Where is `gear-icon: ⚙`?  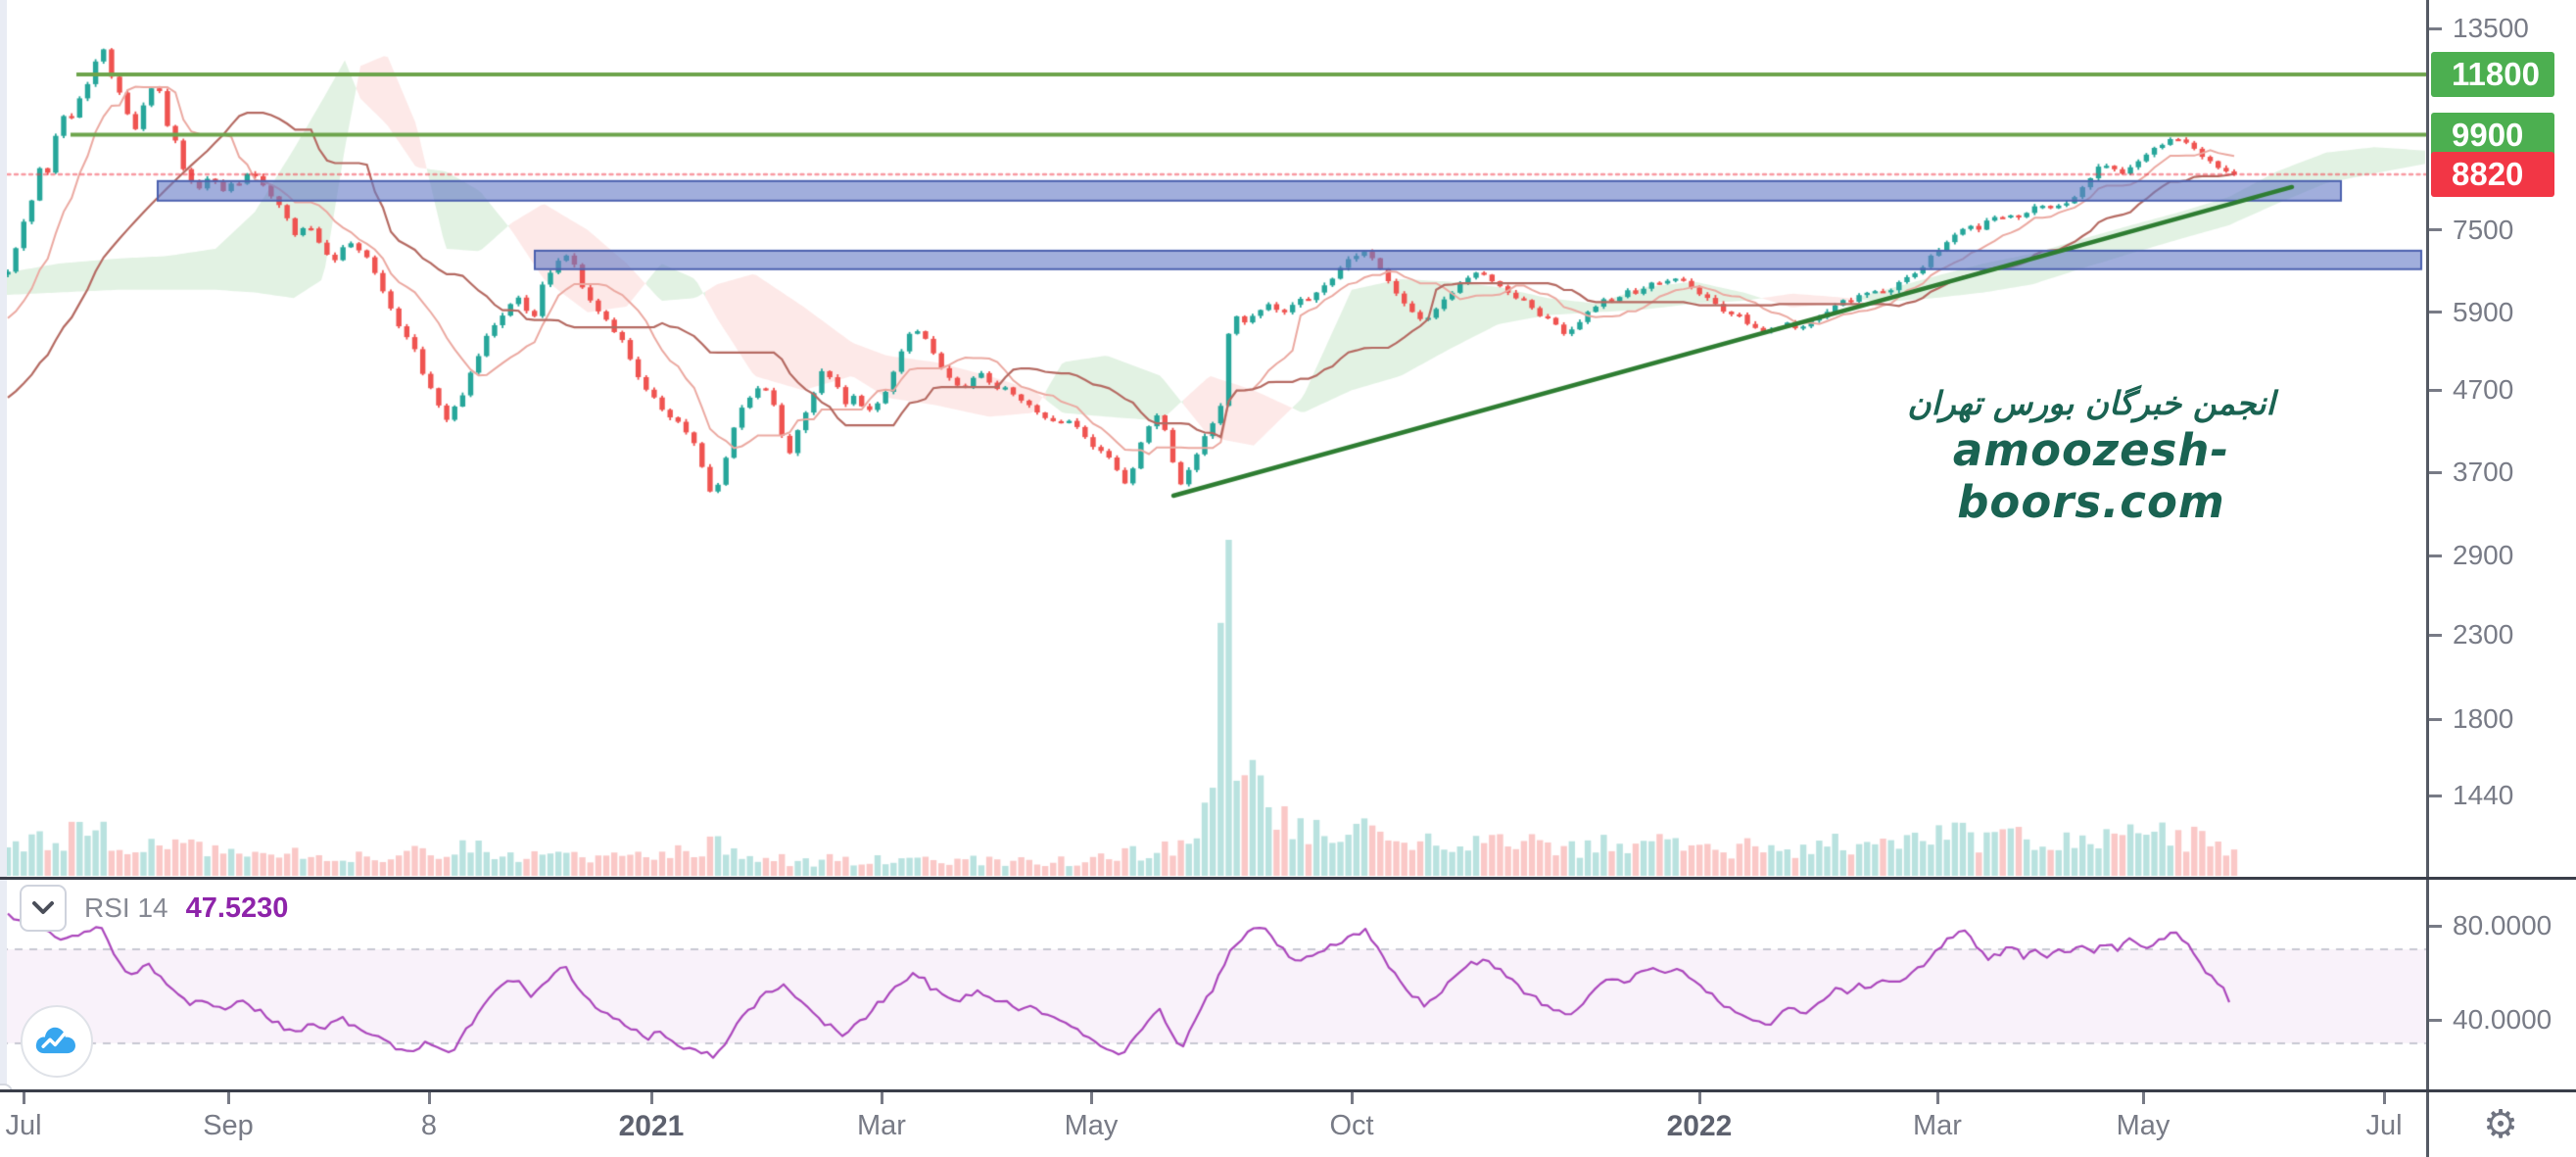
gear-icon: ⚙ is located at coordinates (2500, 1124).